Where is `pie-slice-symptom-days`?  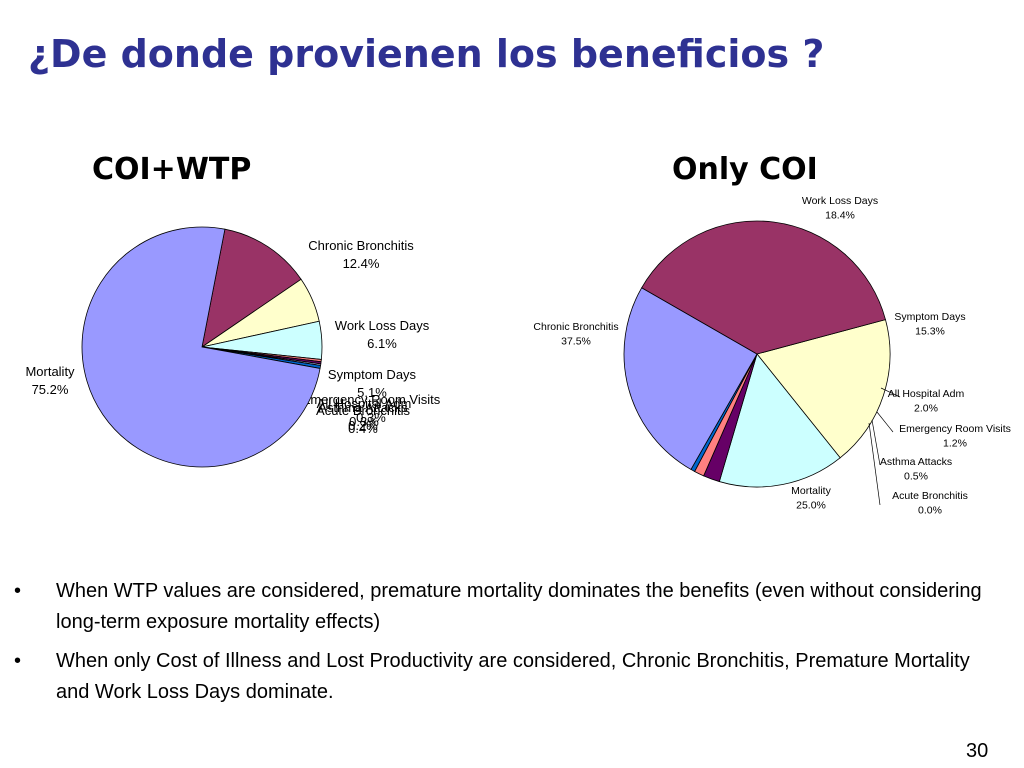
pie-slice-symptom-days is located at coordinates (779, 420).